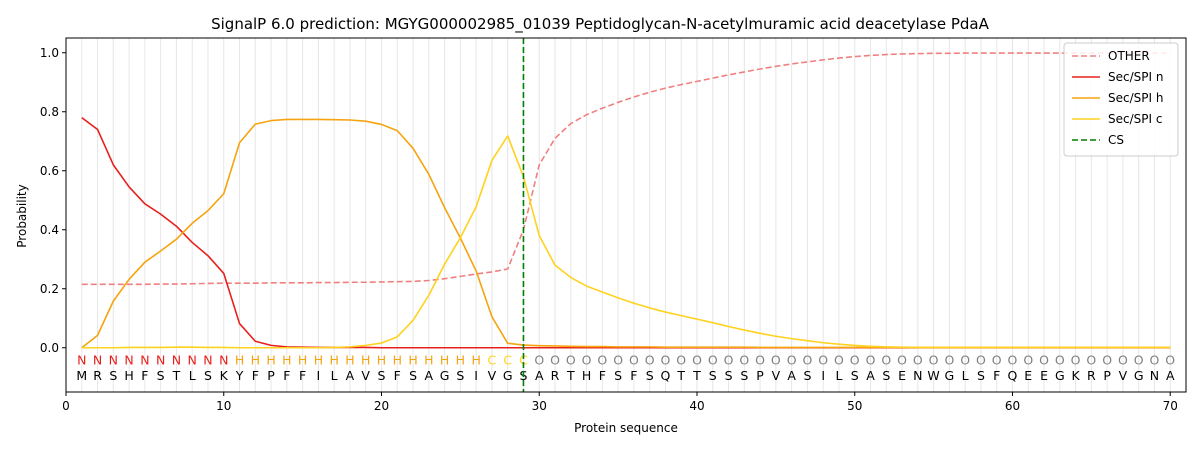 Image resolution: width=1200 pixels, height=450 pixels. I want to click on x-tick-label: 10, so click(223, 406).